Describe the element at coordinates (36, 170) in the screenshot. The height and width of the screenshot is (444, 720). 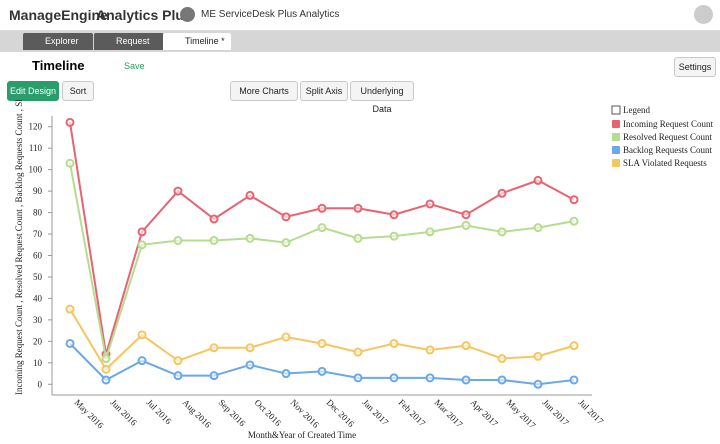
I see `y-tick-label: 100` at that location.